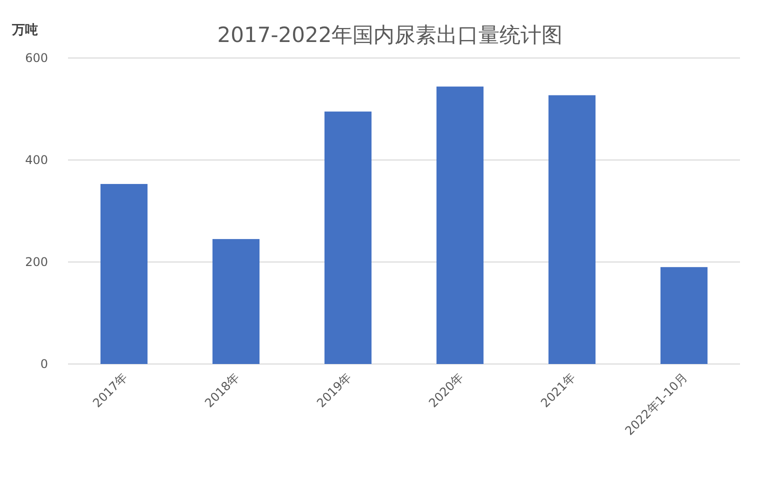 This screenshot has width=781, height=481. Describe the element at coordinates (36, 160) in the screenshot. I see `y-tick-label: 400` at that location.